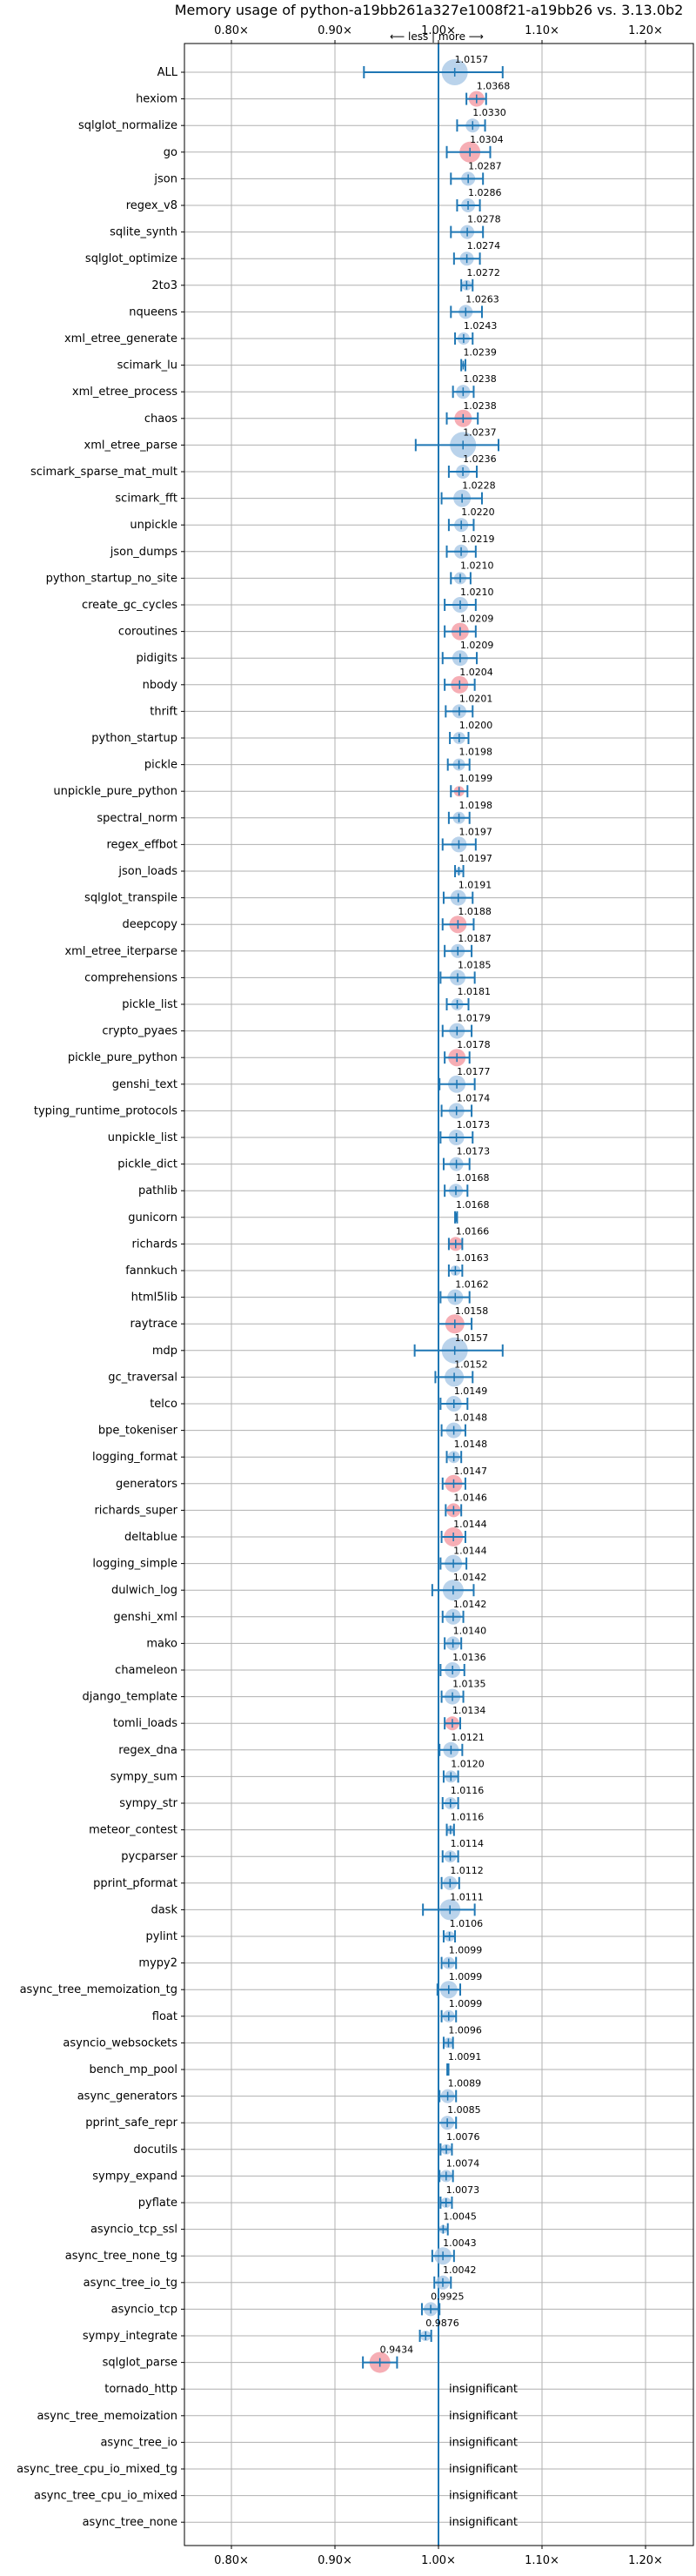 Image resolution: width=696 pixels, height=2576 pixels. What do you see at coordinates (157, 659) in the screenshot?
I see `y-tick-label: pidigits` at bounding box center [157, 659].